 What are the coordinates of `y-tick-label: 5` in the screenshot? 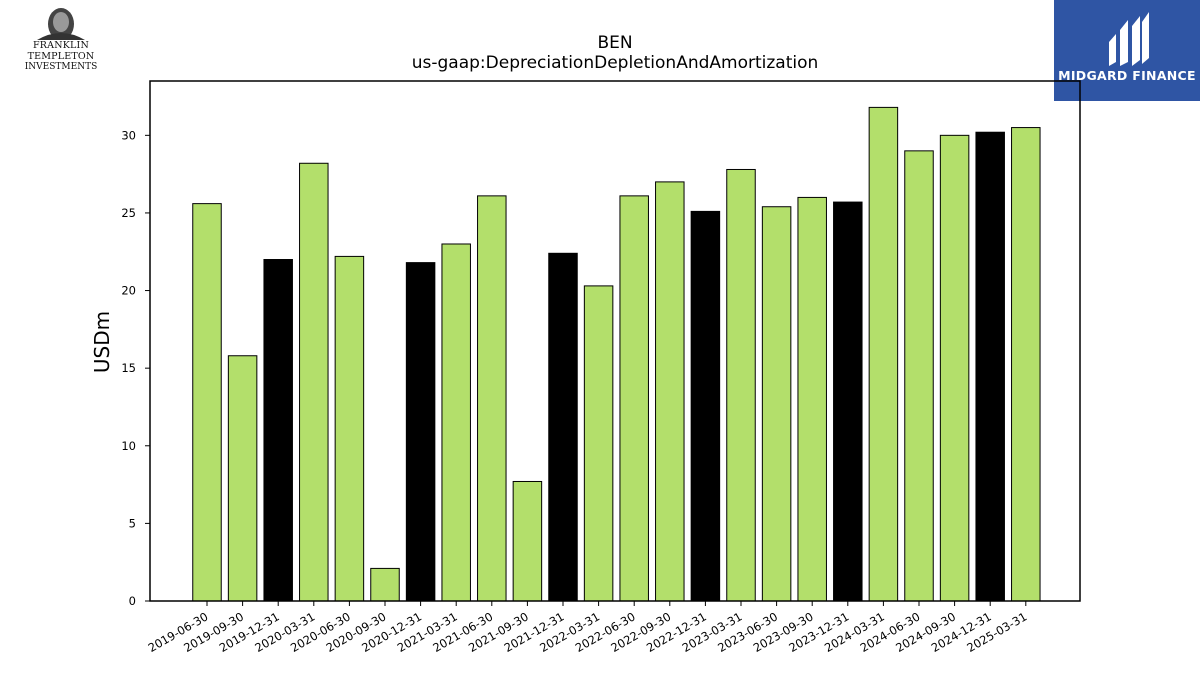 It's located at (132, 523).